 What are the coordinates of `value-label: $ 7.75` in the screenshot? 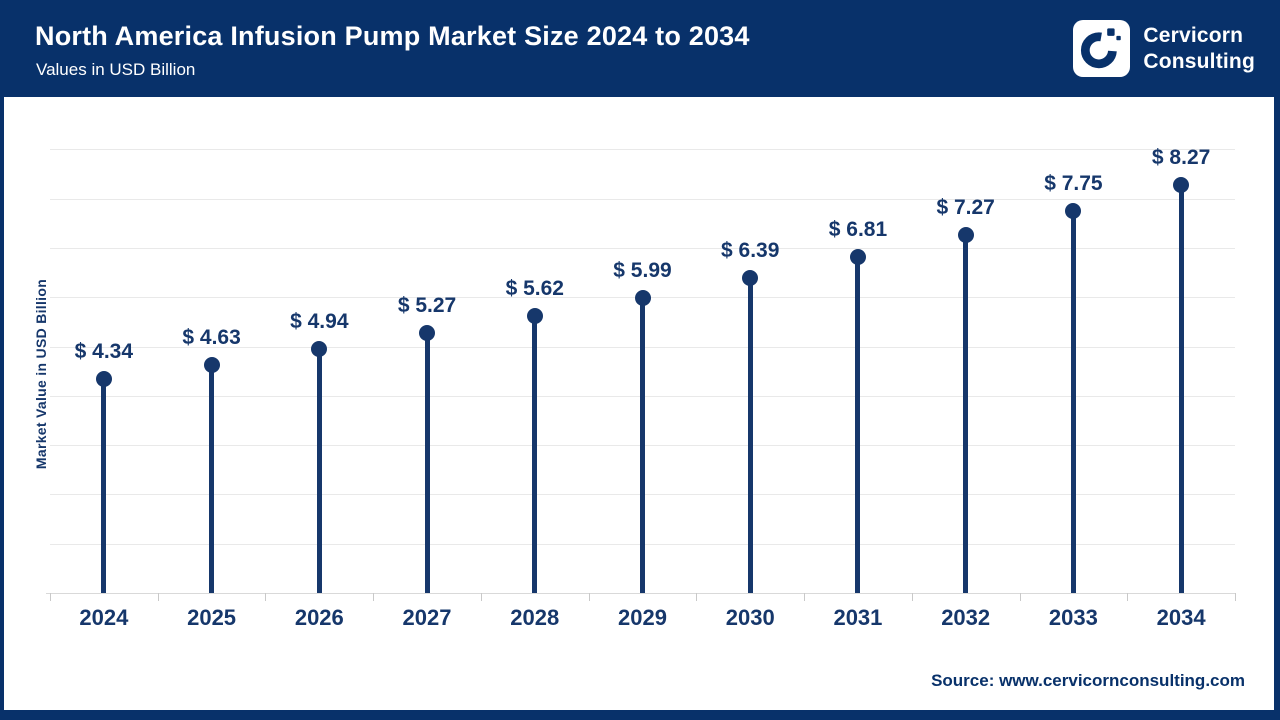 It's located at (1073, 183).